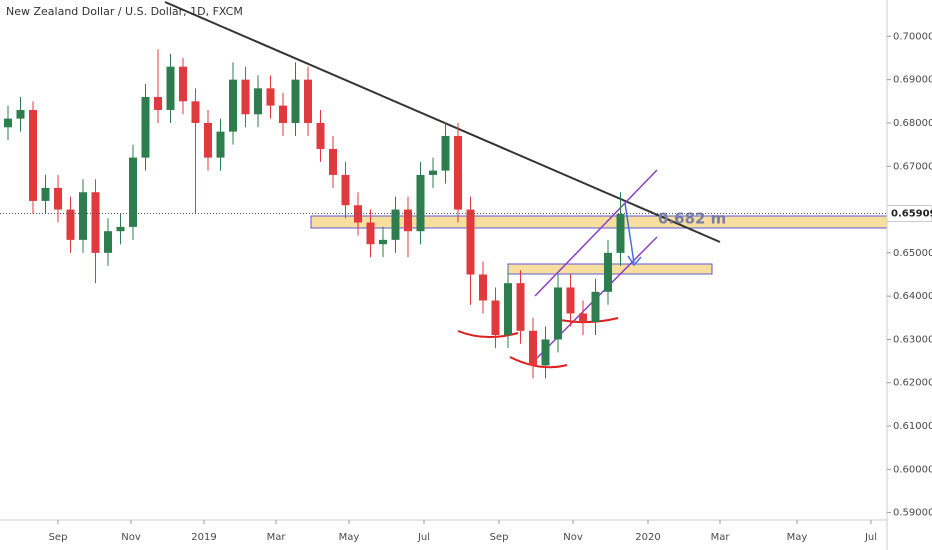 The image size is (932, 550). What do you see at coordinates (912, 80) in the screenshot?
I see `y-tick-label: 0.69000` at bounding box center [912, 80].